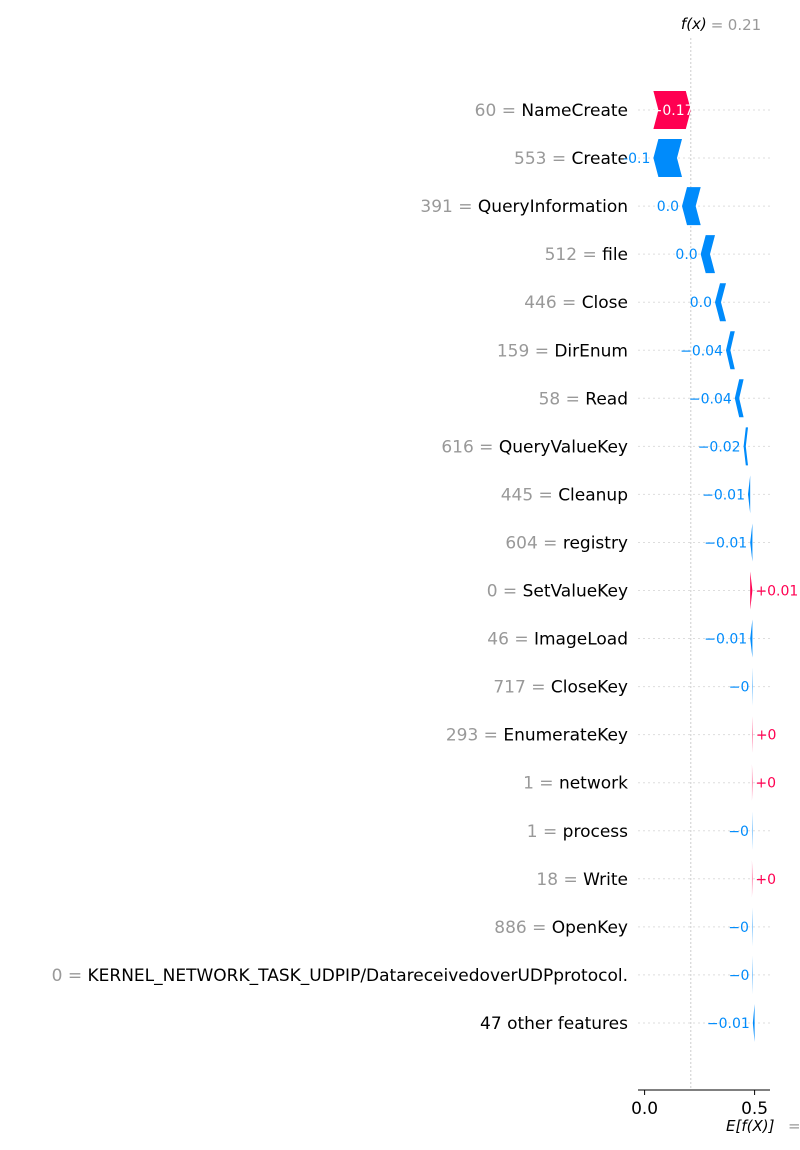  I want to click on feature-name: OpenKey, so click(590, 928).